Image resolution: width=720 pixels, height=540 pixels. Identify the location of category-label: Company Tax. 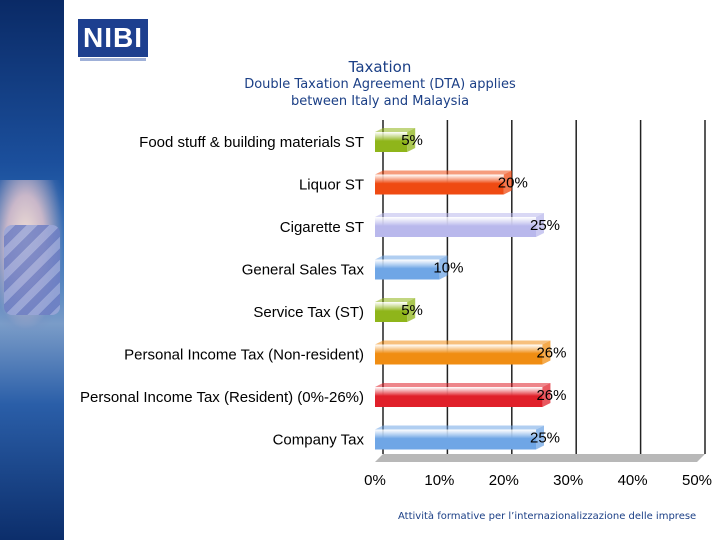
(319, 440).